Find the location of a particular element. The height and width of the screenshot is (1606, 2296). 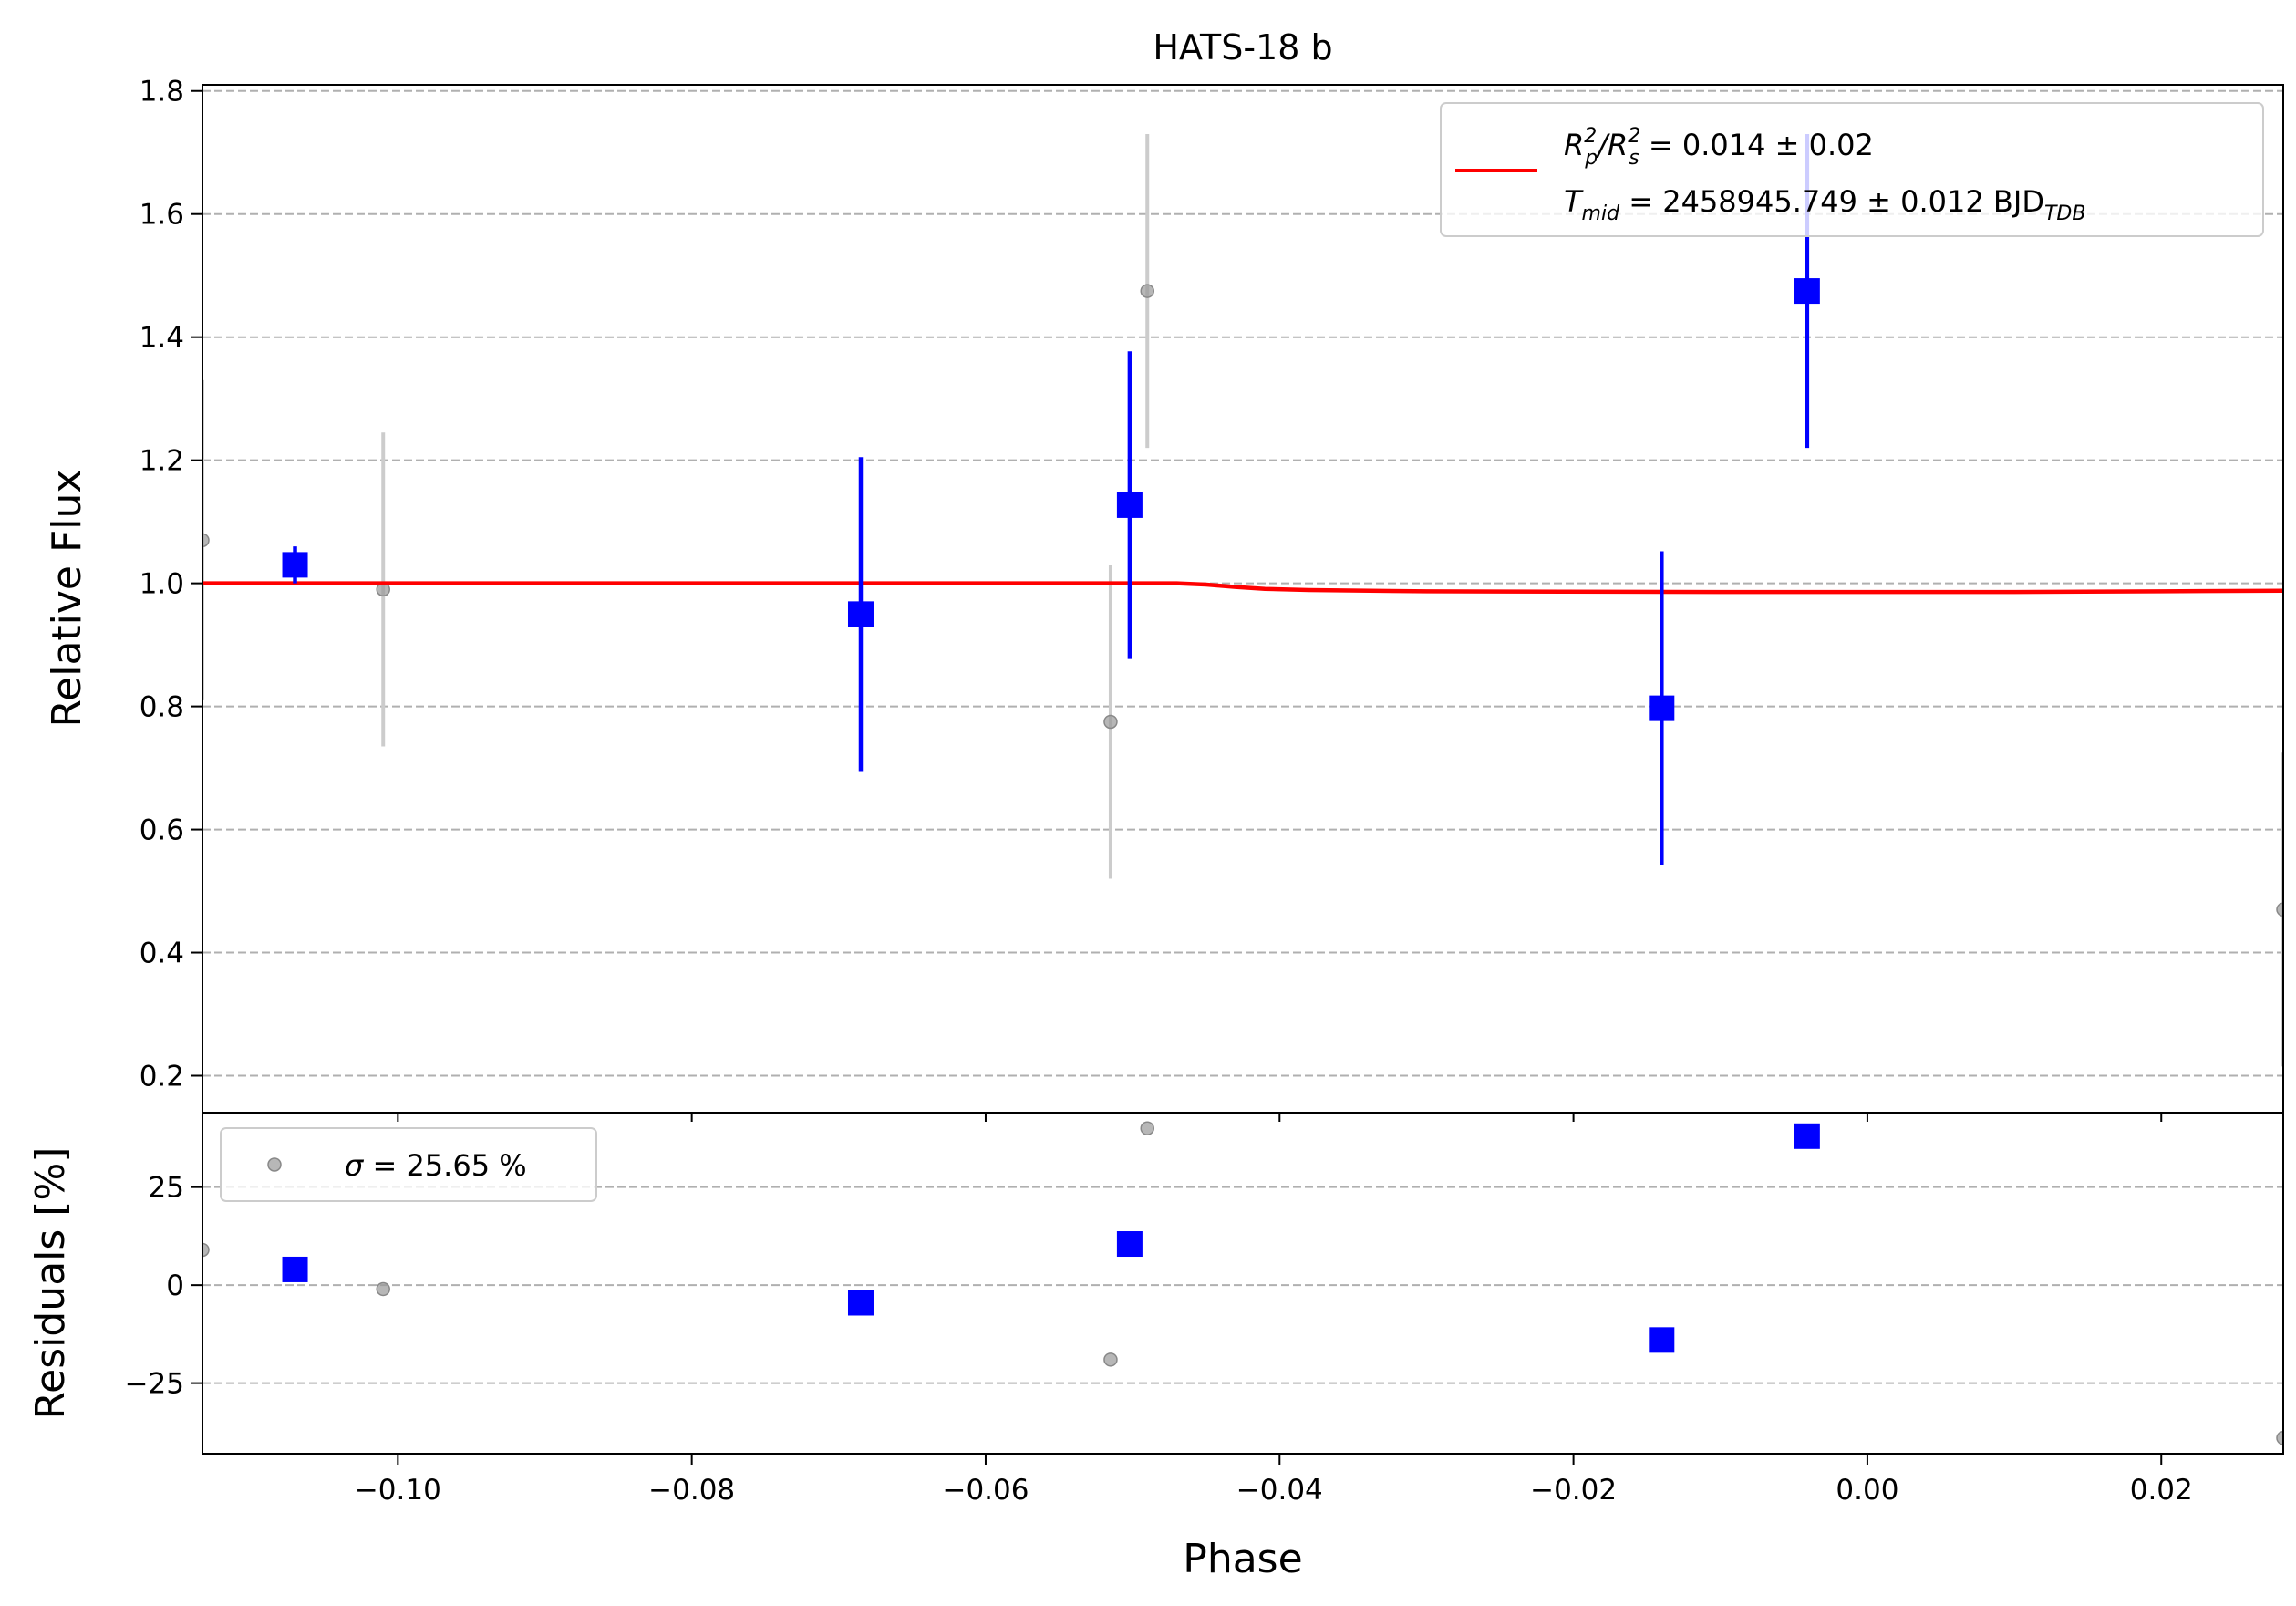

x-tick-label: −0.04 is located at coordinates (1279, 1490).